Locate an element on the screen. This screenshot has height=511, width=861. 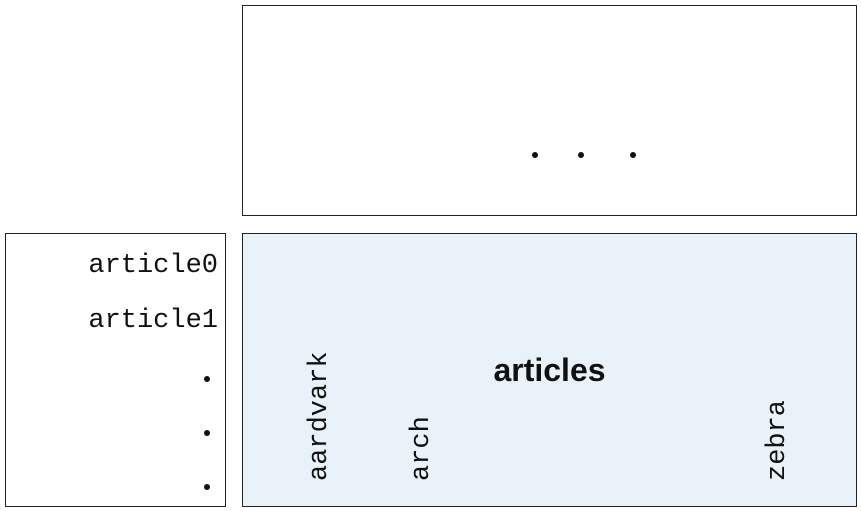
row-label-article1: article1 is located at coordinates (153, 321).